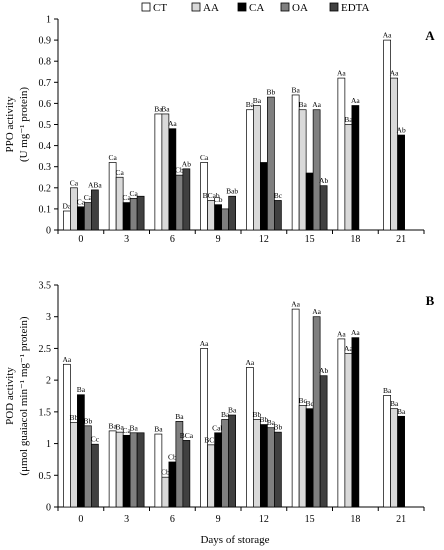 The width and height of the screenshot is (444, 550). Describe the element at coordinates (10, 396) in the screenshot. I see `panel-b-y-axis-title-line: POD activity` at that location.